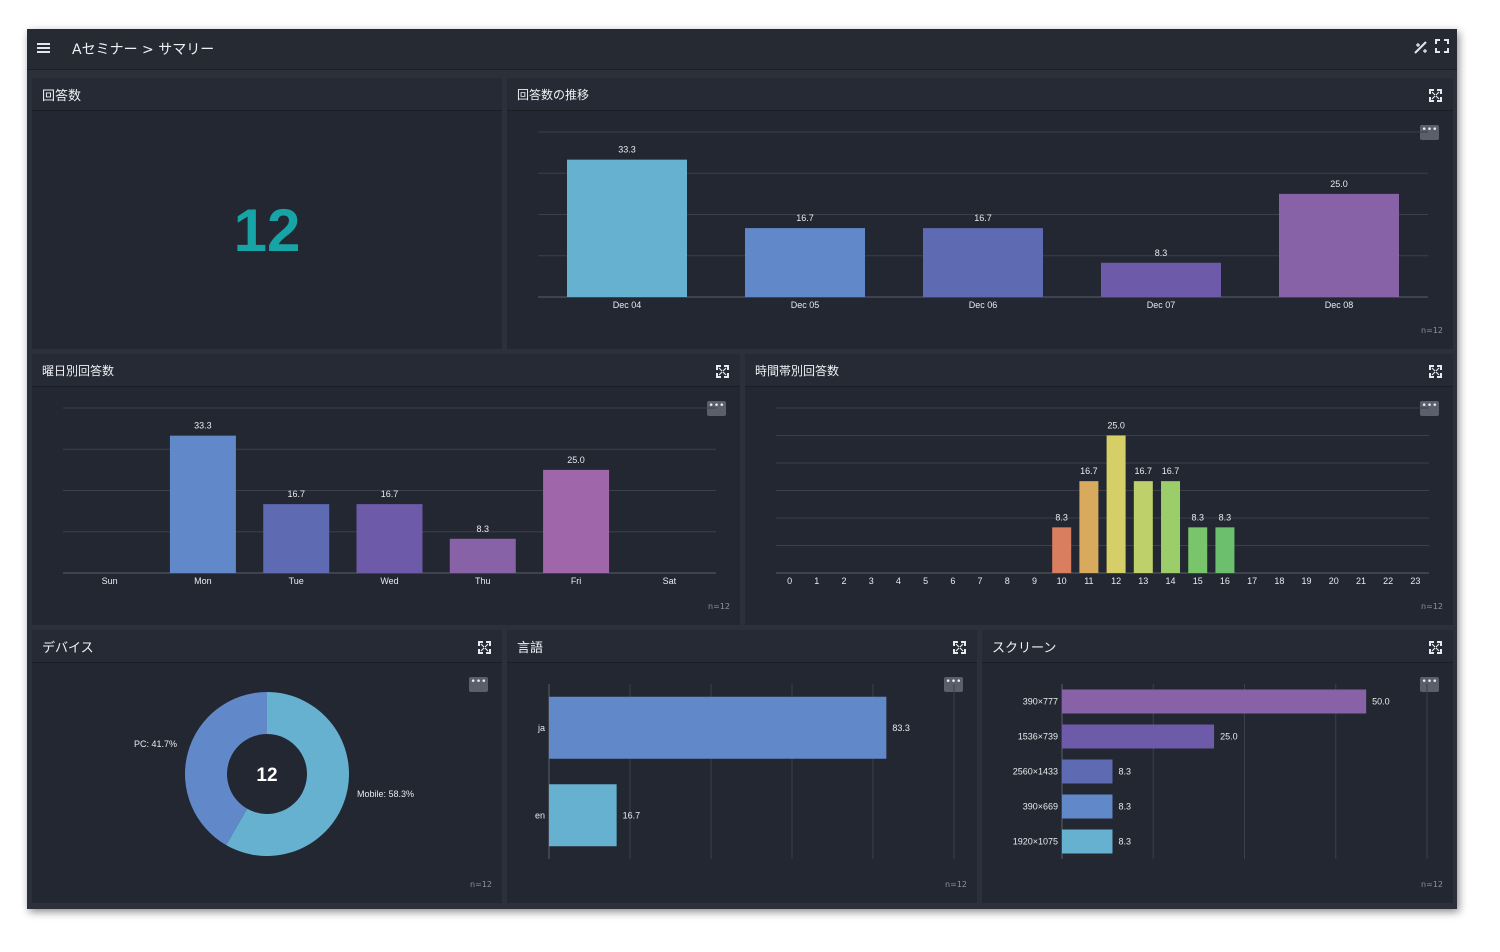  Describe the element at coordinates (389, 581) in the screenshot. I see `tick-label: Wed` at that location.